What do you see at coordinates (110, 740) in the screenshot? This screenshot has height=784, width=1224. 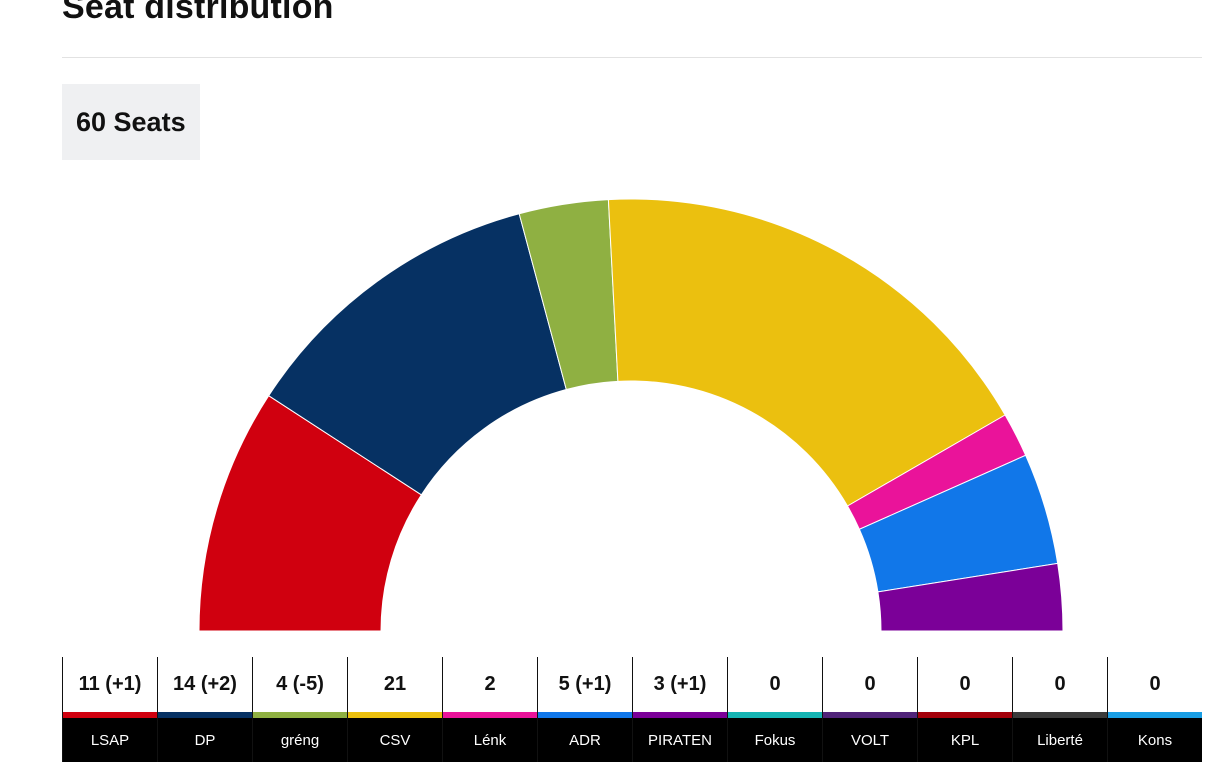 I see `party-label: LSAP` at bounding box center [110, 740].